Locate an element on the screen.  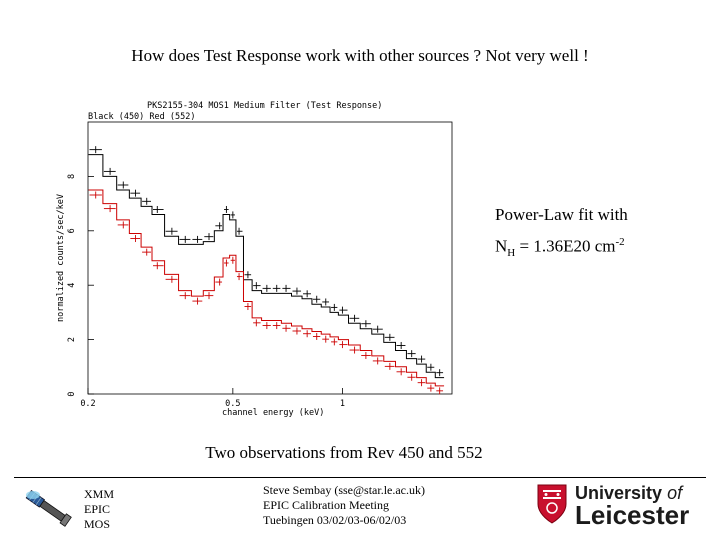
y-tick-label: 6 is located at coordinates (72, 230).